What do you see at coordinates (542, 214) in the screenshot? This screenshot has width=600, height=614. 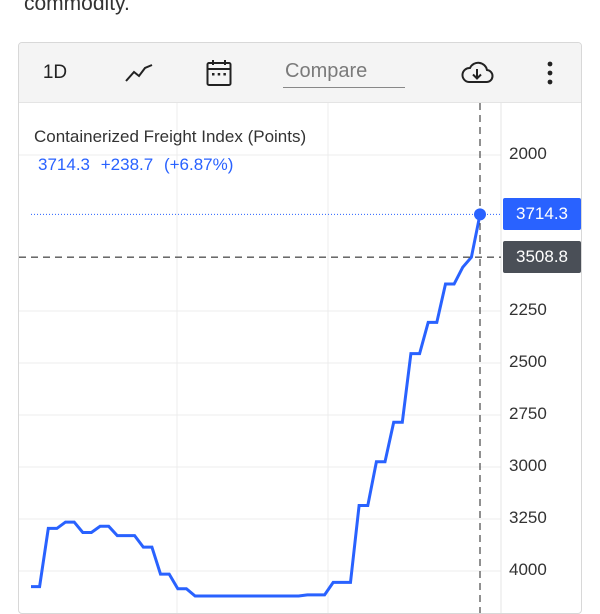 I see `last-price-tag: 3714.3` at bounding box center [542, 214].